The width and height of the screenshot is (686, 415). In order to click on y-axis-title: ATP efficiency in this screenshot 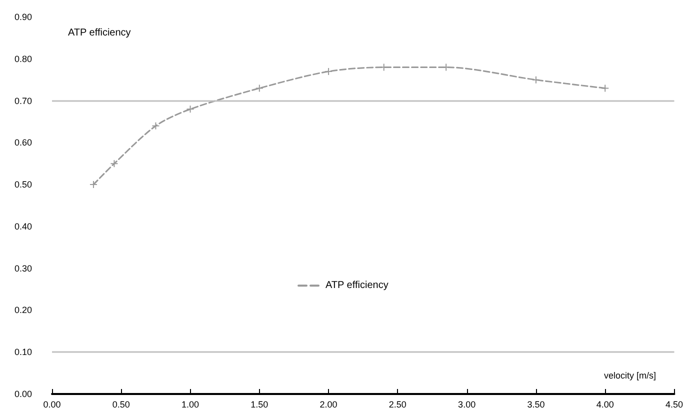, I will do `click(99, 33)`.